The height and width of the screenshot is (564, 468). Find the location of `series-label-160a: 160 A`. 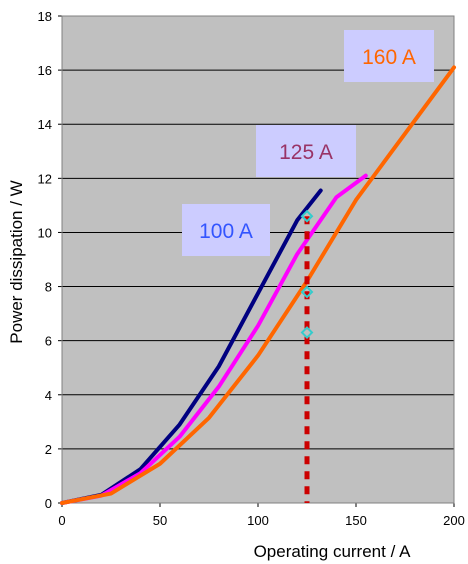

series-label-160a: 160 A is located at coordinates (389, 57).